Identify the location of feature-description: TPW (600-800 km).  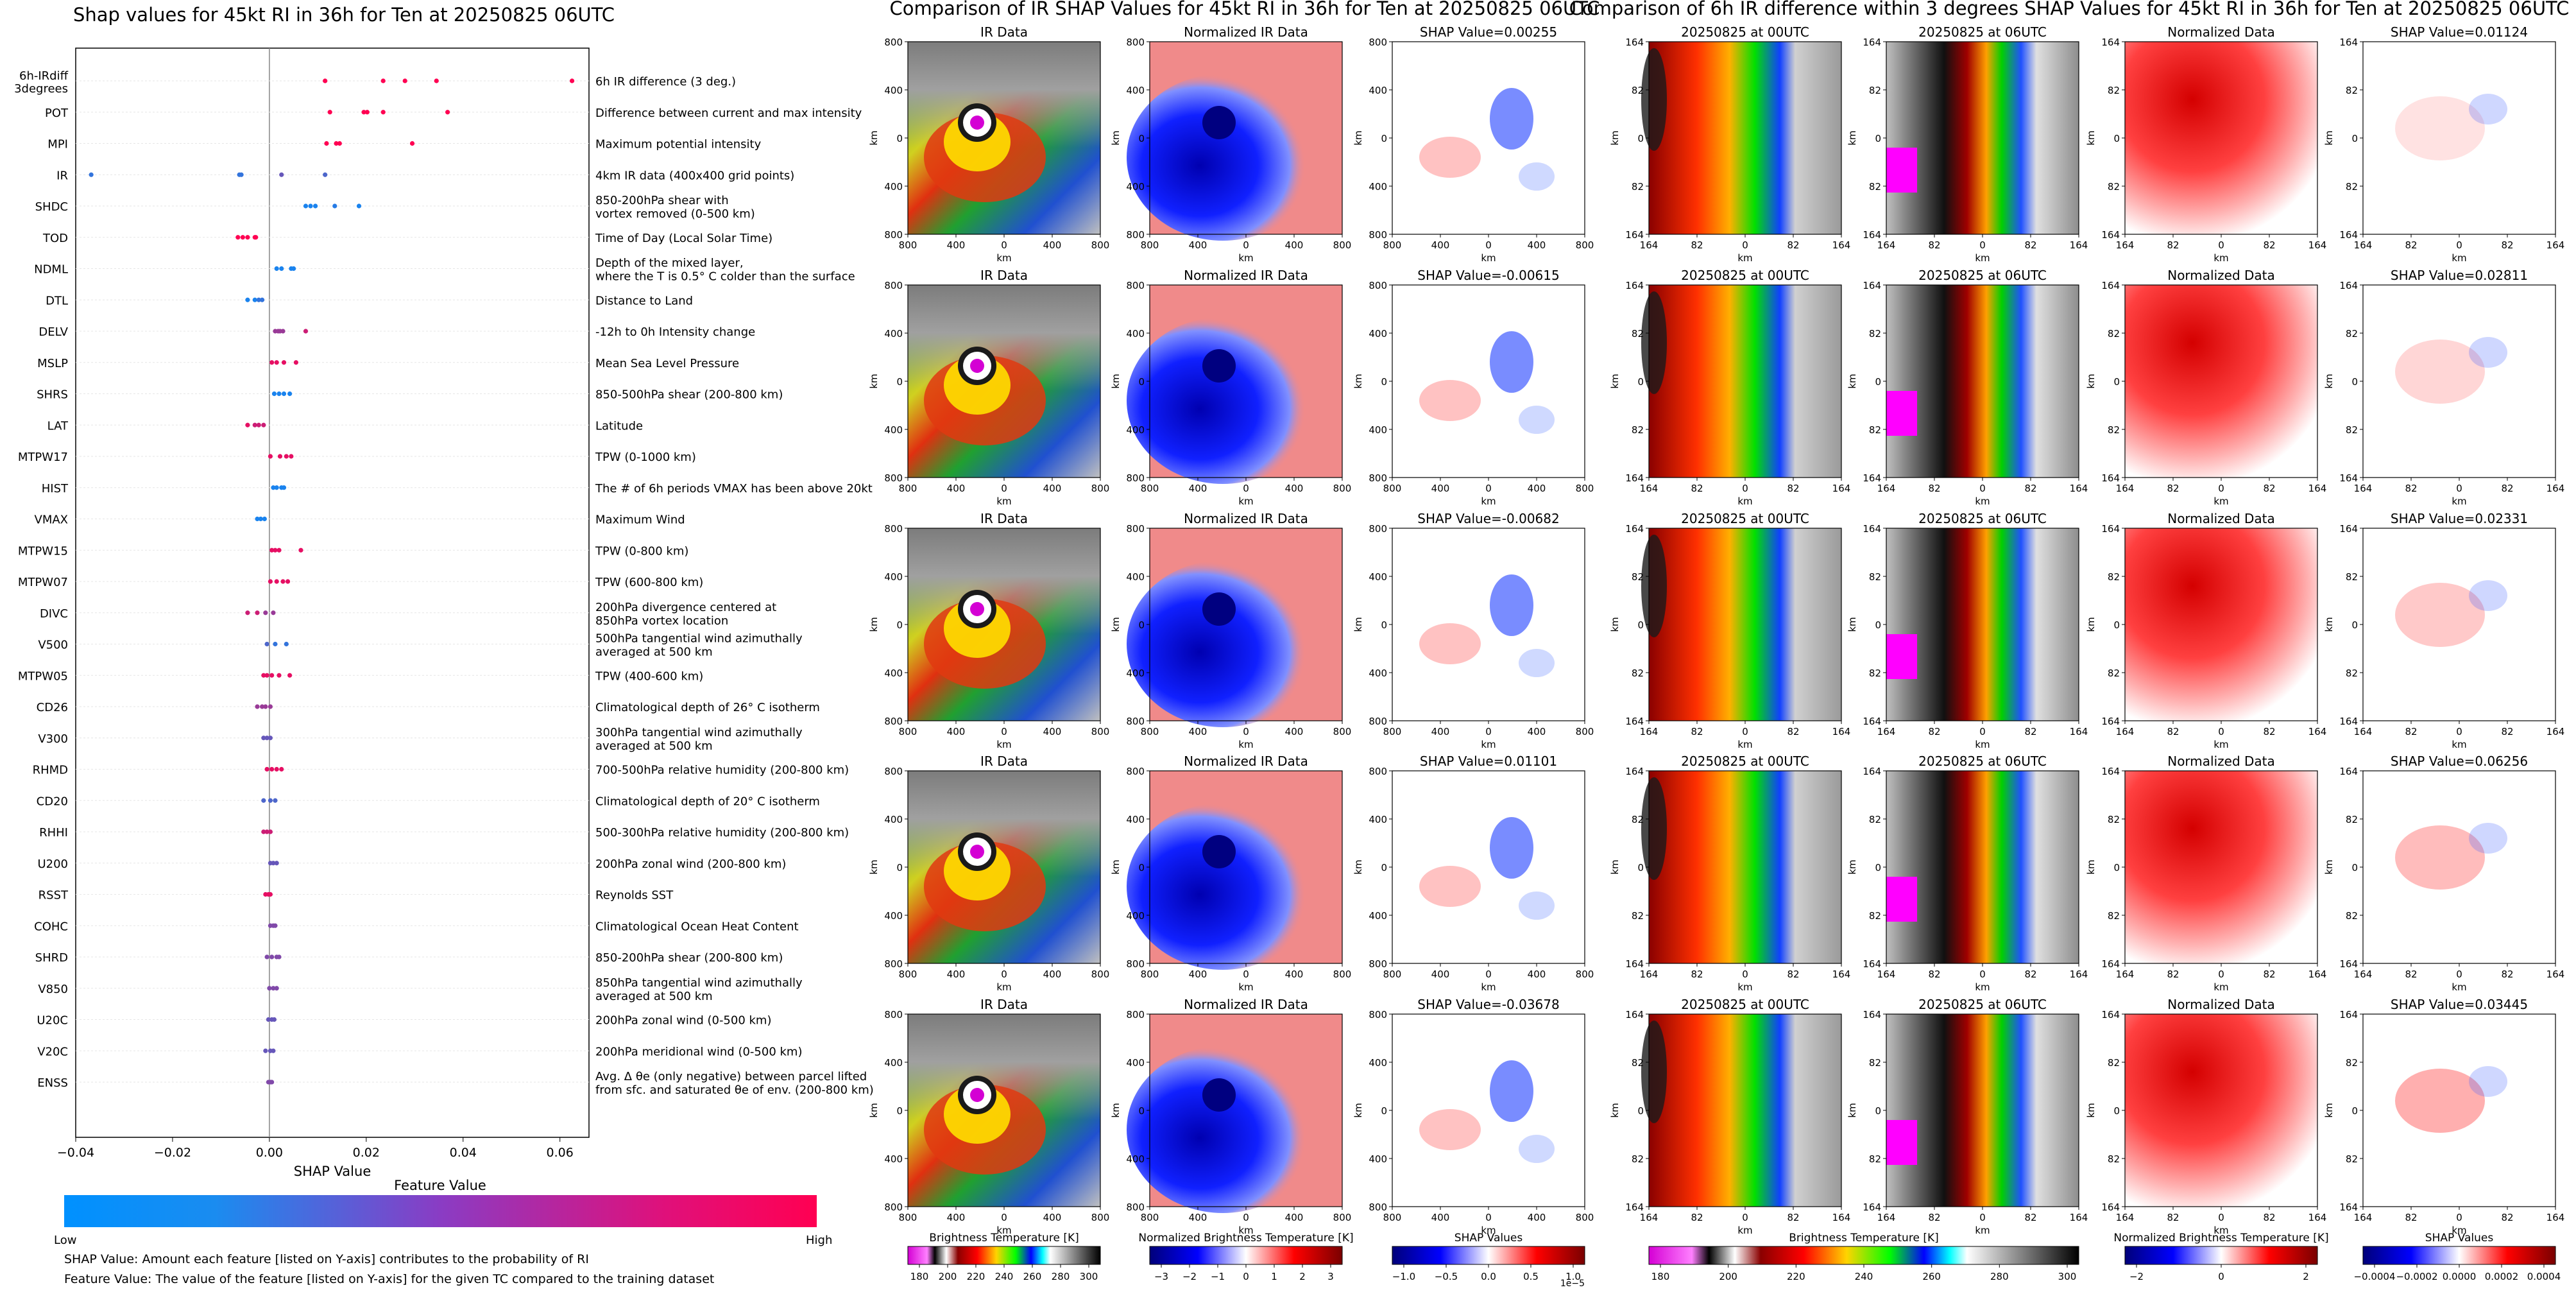
(649, 582).